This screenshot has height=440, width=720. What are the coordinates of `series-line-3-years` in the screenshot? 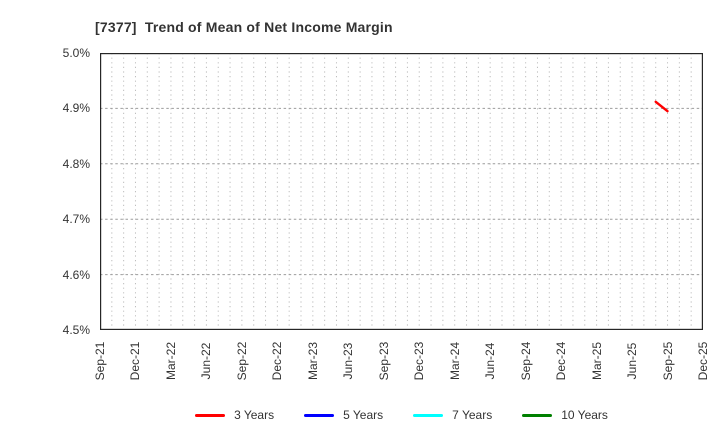 It's located at (661, 106).